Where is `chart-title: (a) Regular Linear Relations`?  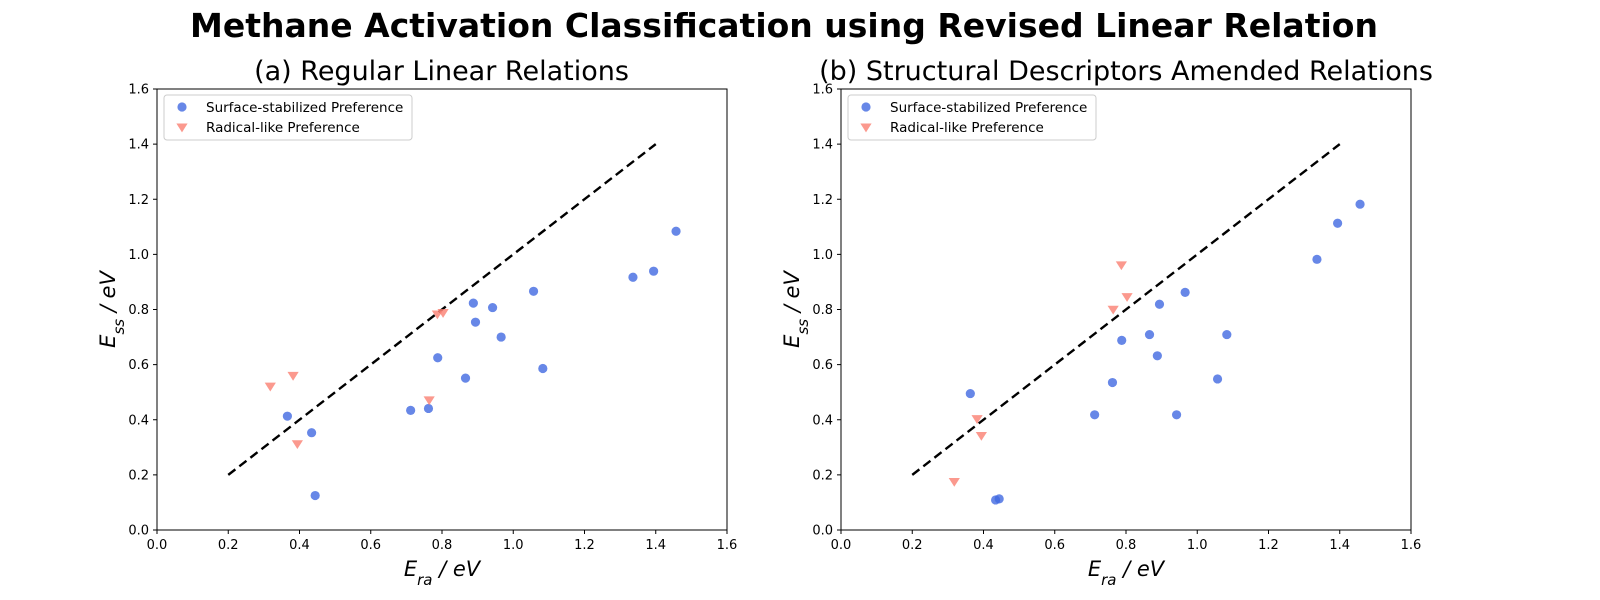
chart-title: (a) Regular Linear Relations is located at coordinates (441, 71).